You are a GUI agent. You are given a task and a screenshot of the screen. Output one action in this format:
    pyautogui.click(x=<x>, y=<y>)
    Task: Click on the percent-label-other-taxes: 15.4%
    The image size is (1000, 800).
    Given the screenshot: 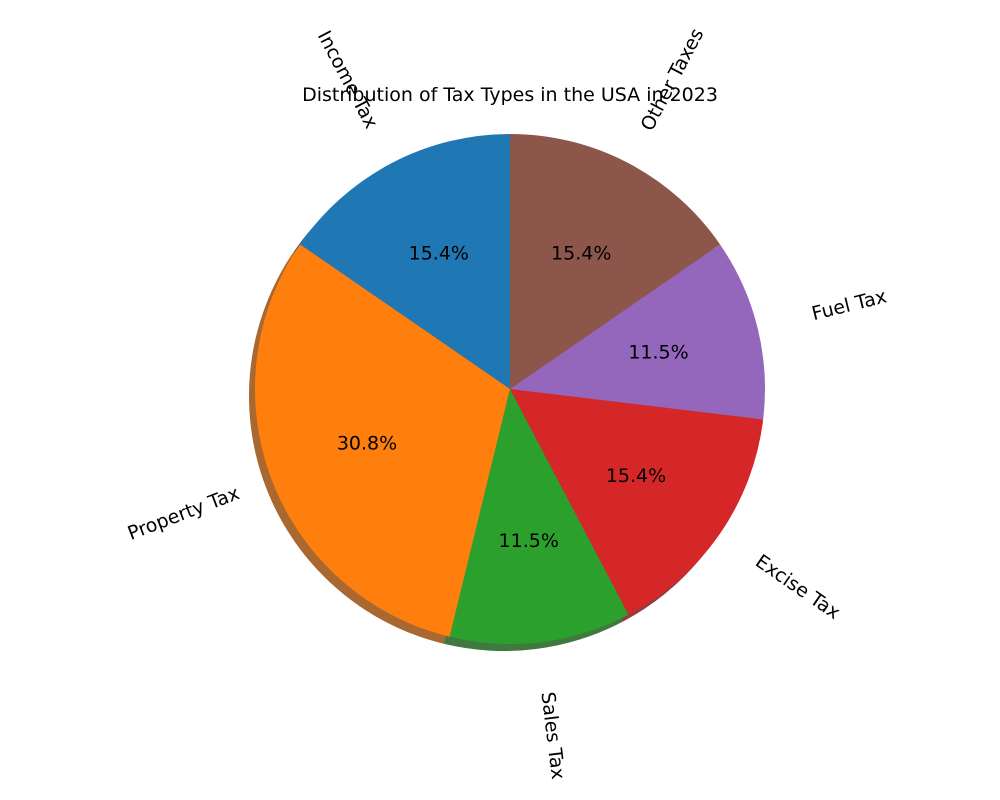 What is the action you would take?
    pyautogui.click(x=581, y=254)
    